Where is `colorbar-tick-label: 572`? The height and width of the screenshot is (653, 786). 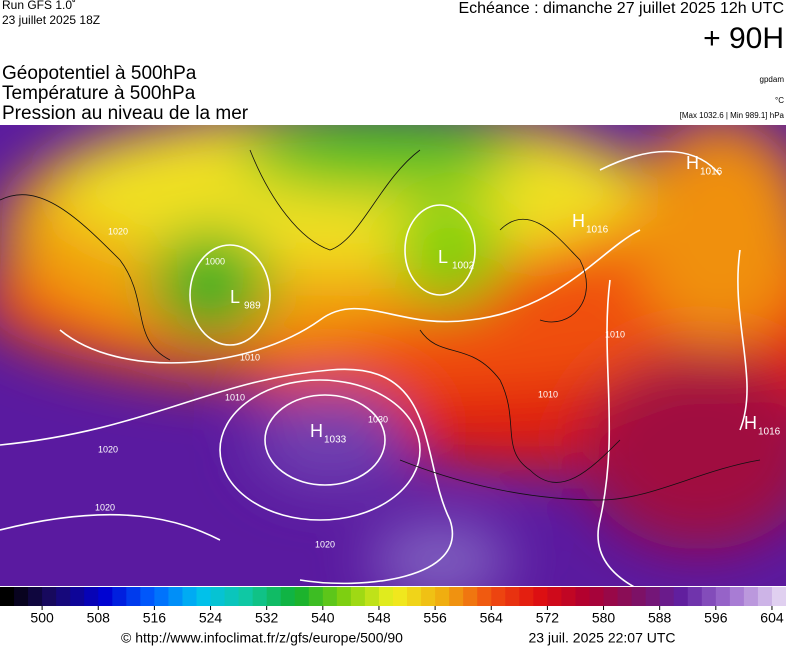
colorbar-tick-label: 572 is located at coordinates (548, 618).